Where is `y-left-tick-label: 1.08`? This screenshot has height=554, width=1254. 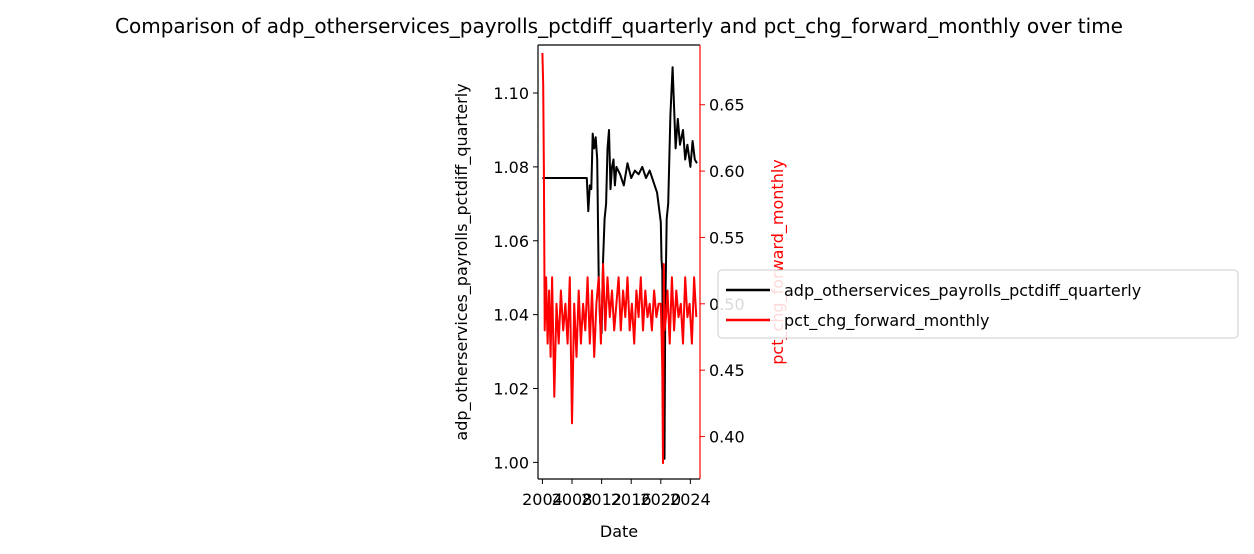
y-left-tick-label: 1.08 is located at coordinates (511, 167).